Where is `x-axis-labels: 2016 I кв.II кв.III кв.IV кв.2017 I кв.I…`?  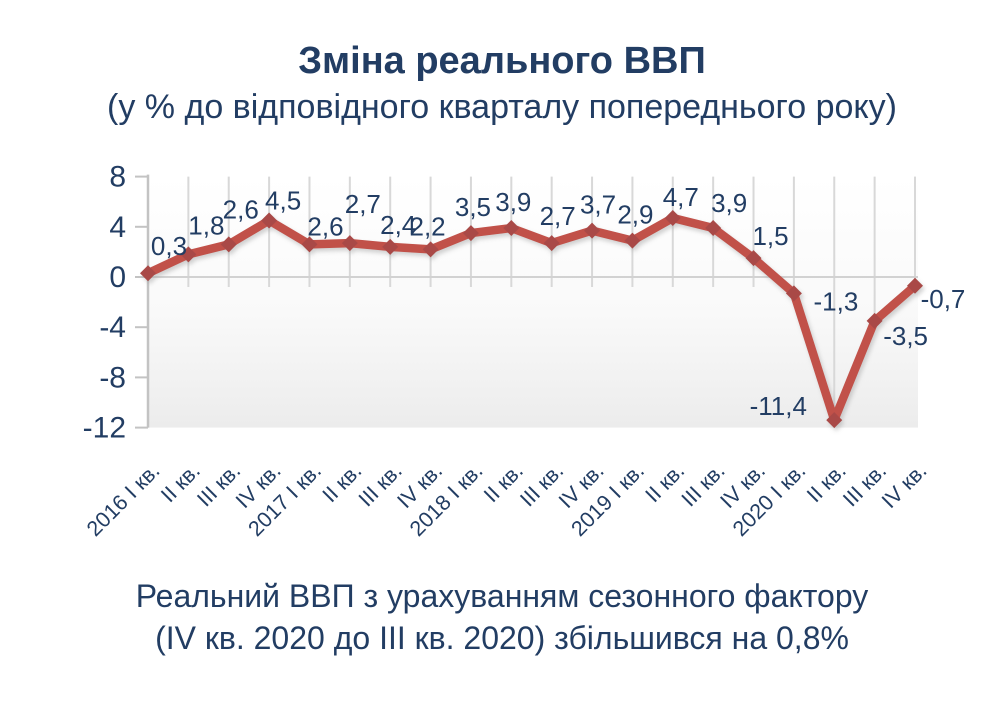 x-axis-labels: 2016 I кв.II кв.III кв.IV кв.2017 I кв.I… is located at coordinates (506, 500).